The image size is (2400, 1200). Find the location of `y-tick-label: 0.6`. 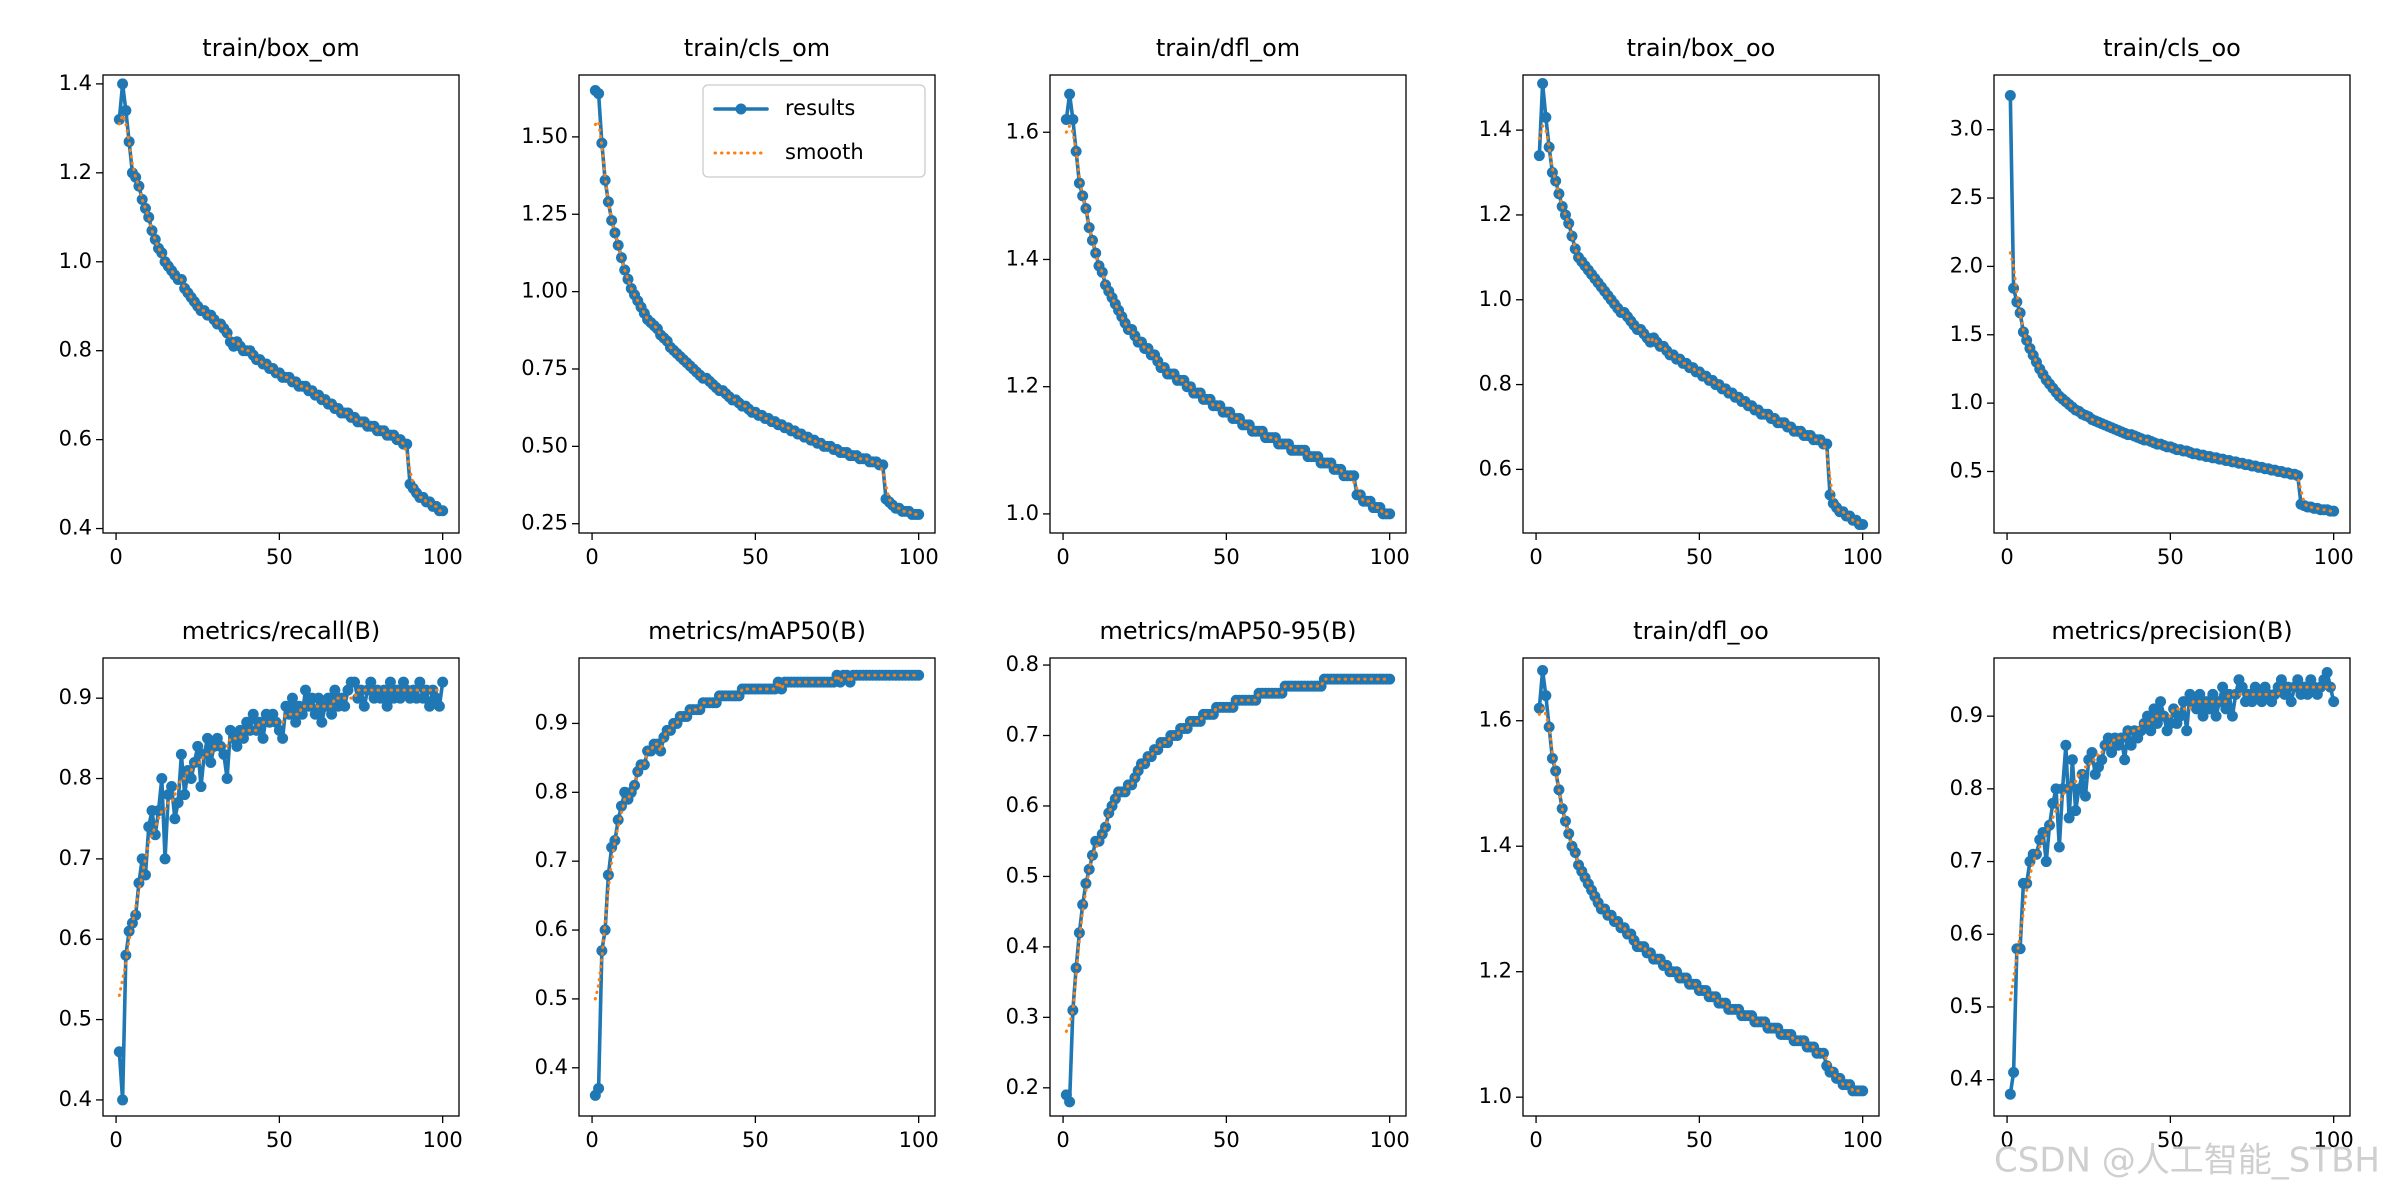

y-tick-label: 0.6 is located at coordinates (1966, 933).